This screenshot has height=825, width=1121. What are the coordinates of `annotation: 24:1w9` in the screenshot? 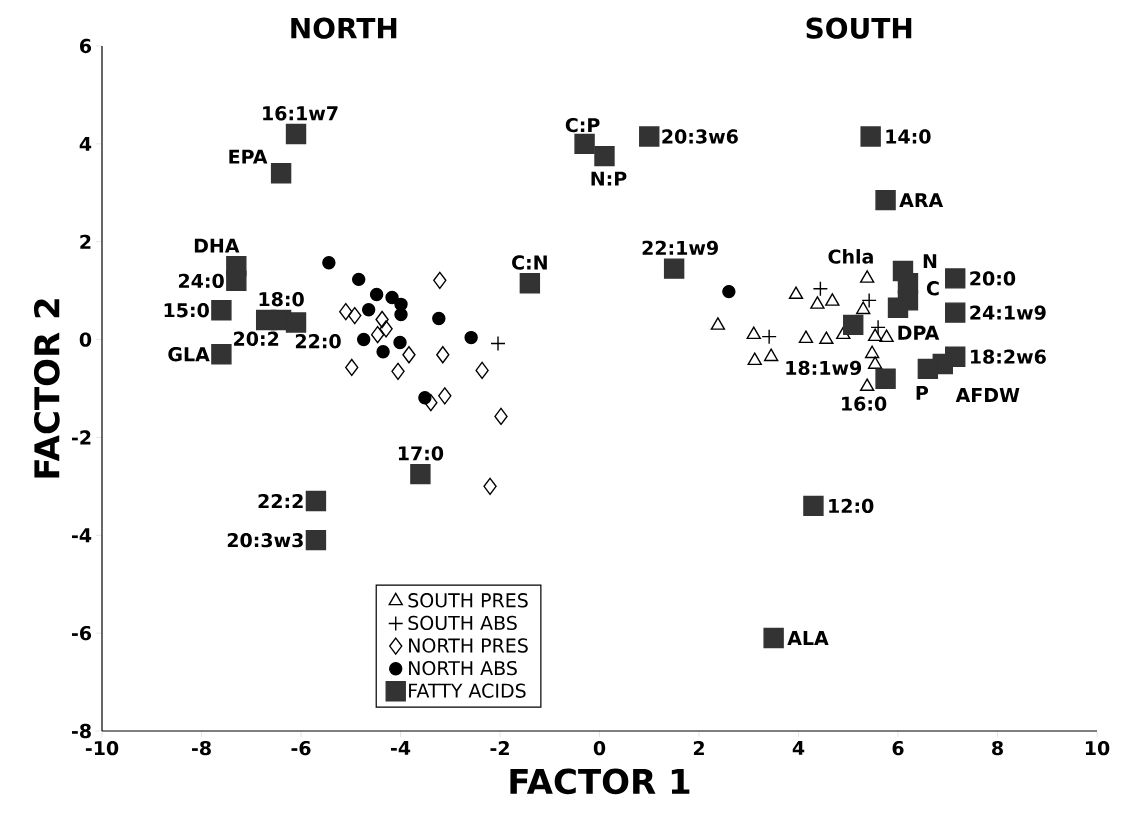 It's located at (1008, 312).